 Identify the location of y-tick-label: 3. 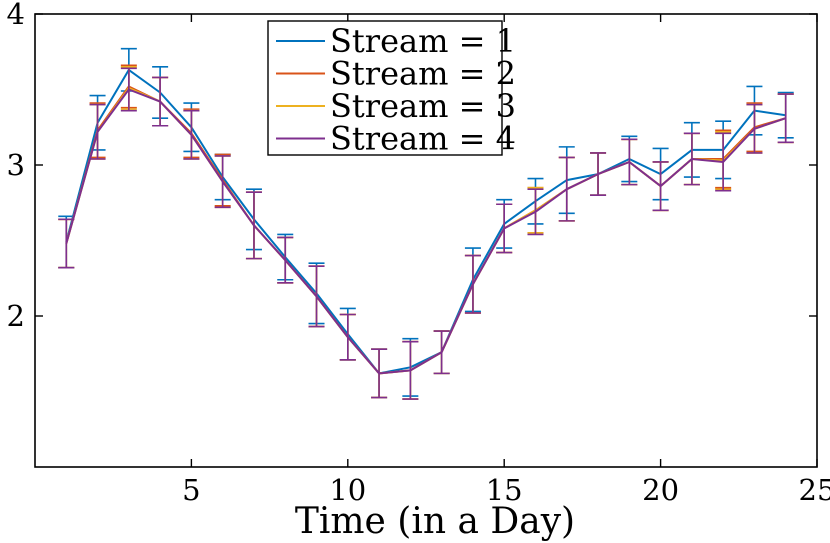
(16, 165).